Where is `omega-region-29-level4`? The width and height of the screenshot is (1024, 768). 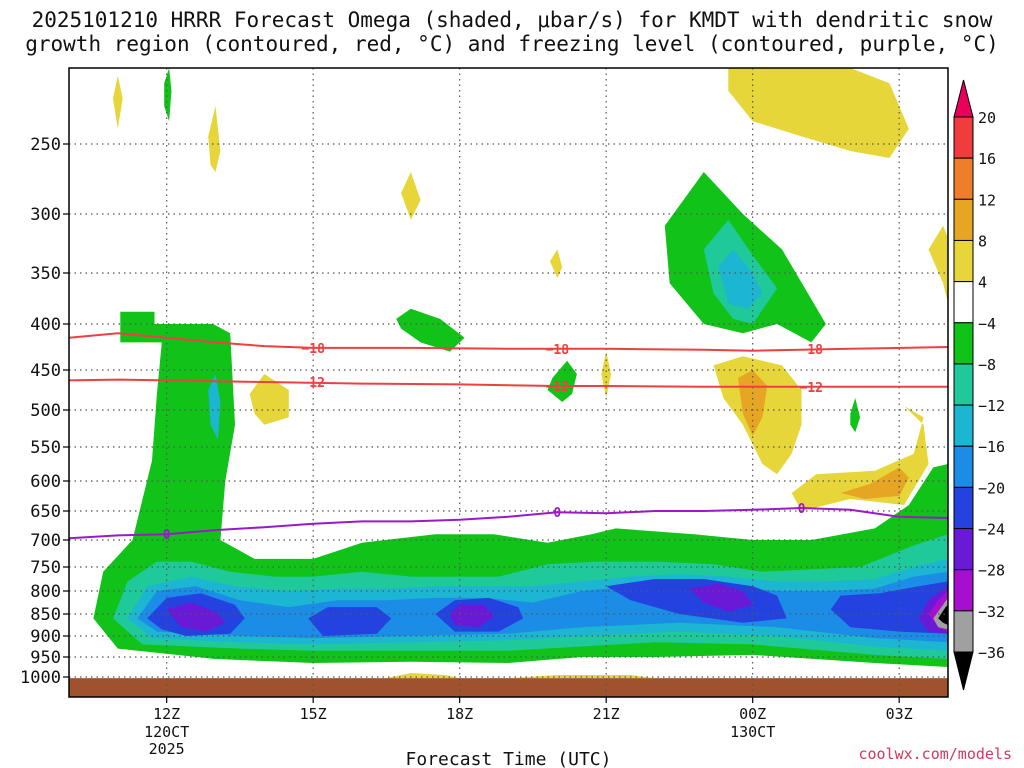 omega-region-29-level4 is located at coordinates (938, 264).